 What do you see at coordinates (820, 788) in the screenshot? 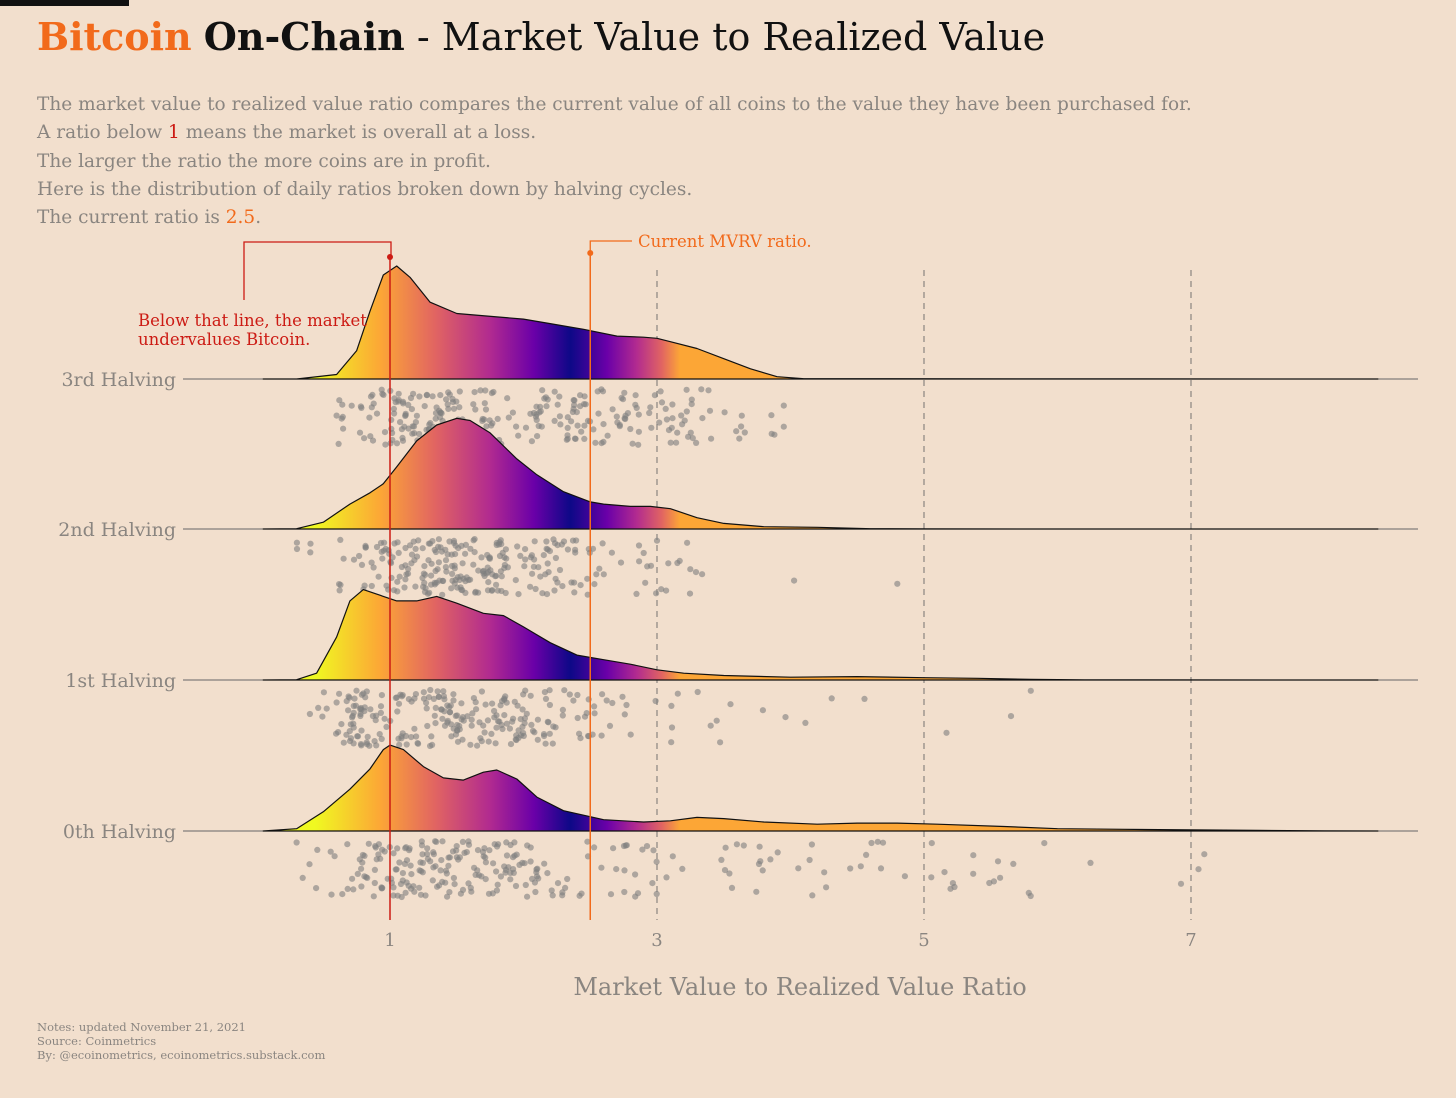
I see `density-ridge` at bounding box center [820, 788].